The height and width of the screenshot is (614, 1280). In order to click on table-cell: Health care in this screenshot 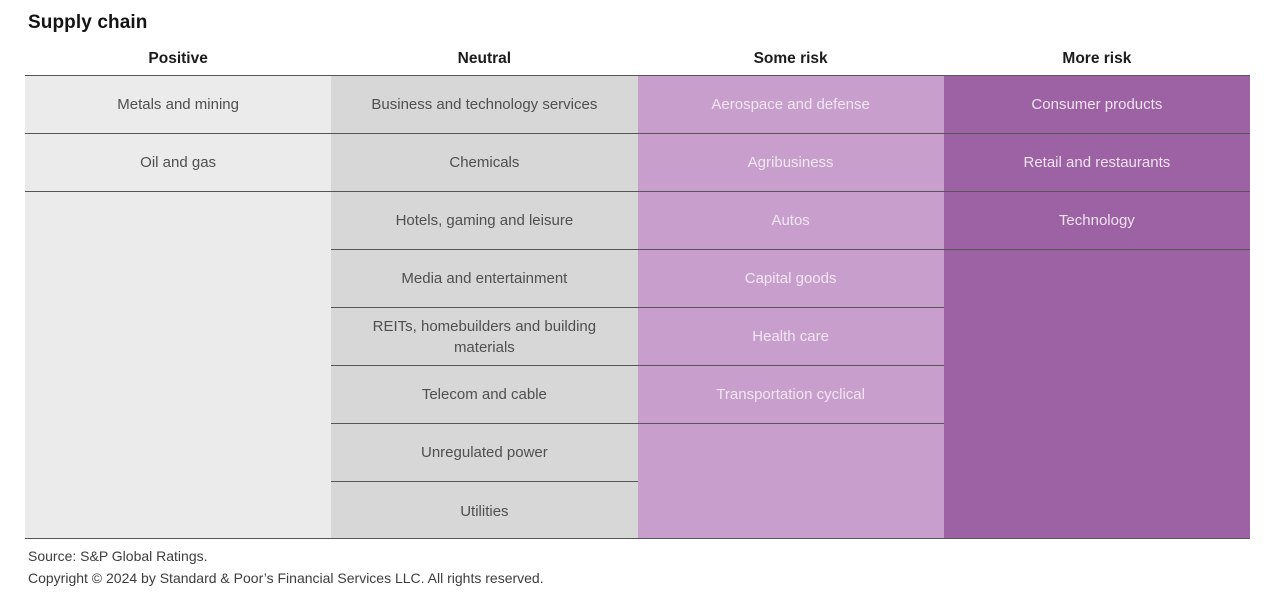, I will do `click(790, 337)`.